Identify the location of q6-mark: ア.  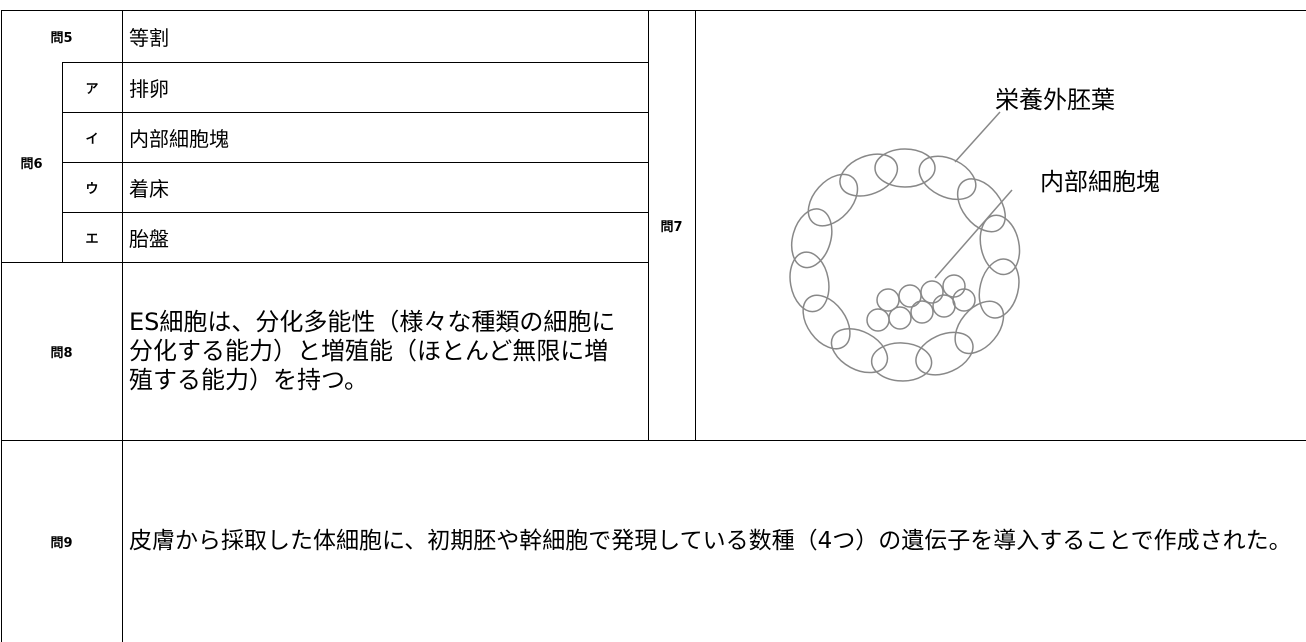
(92, 89).